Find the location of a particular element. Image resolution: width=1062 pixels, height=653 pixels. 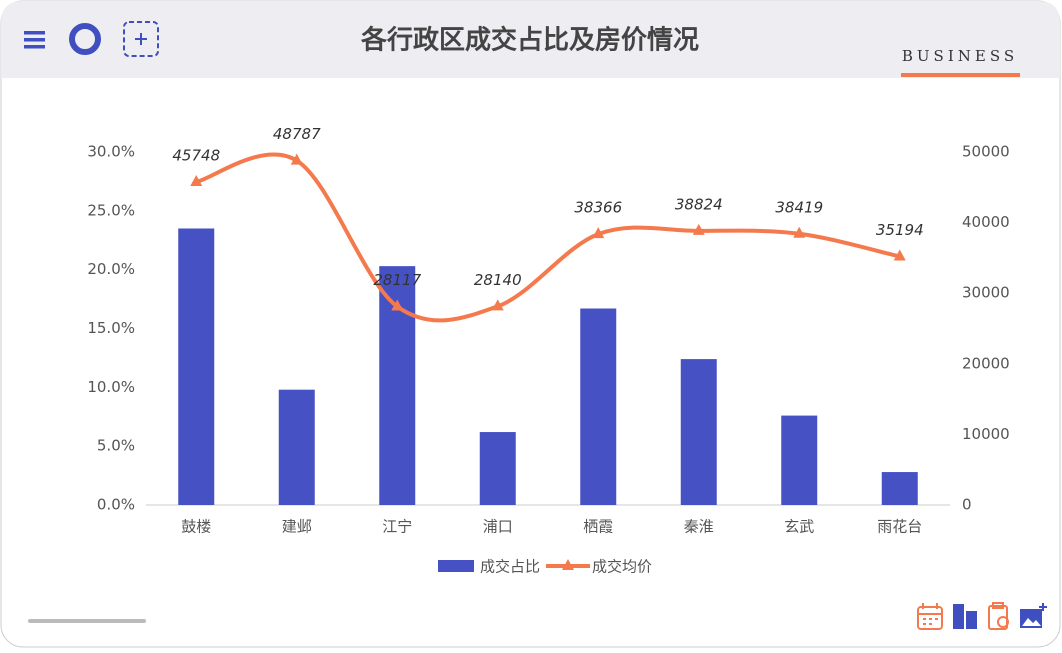

y-tick-label: 30.0% is located at coordinates (111, 152).